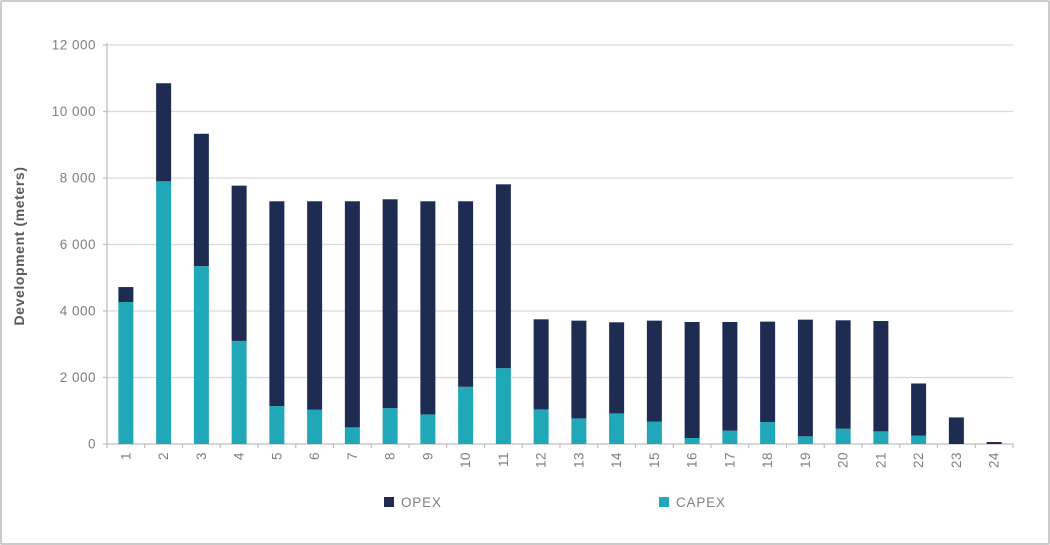  I want to click on y-tick-label: 8 000, so click(78, 178).